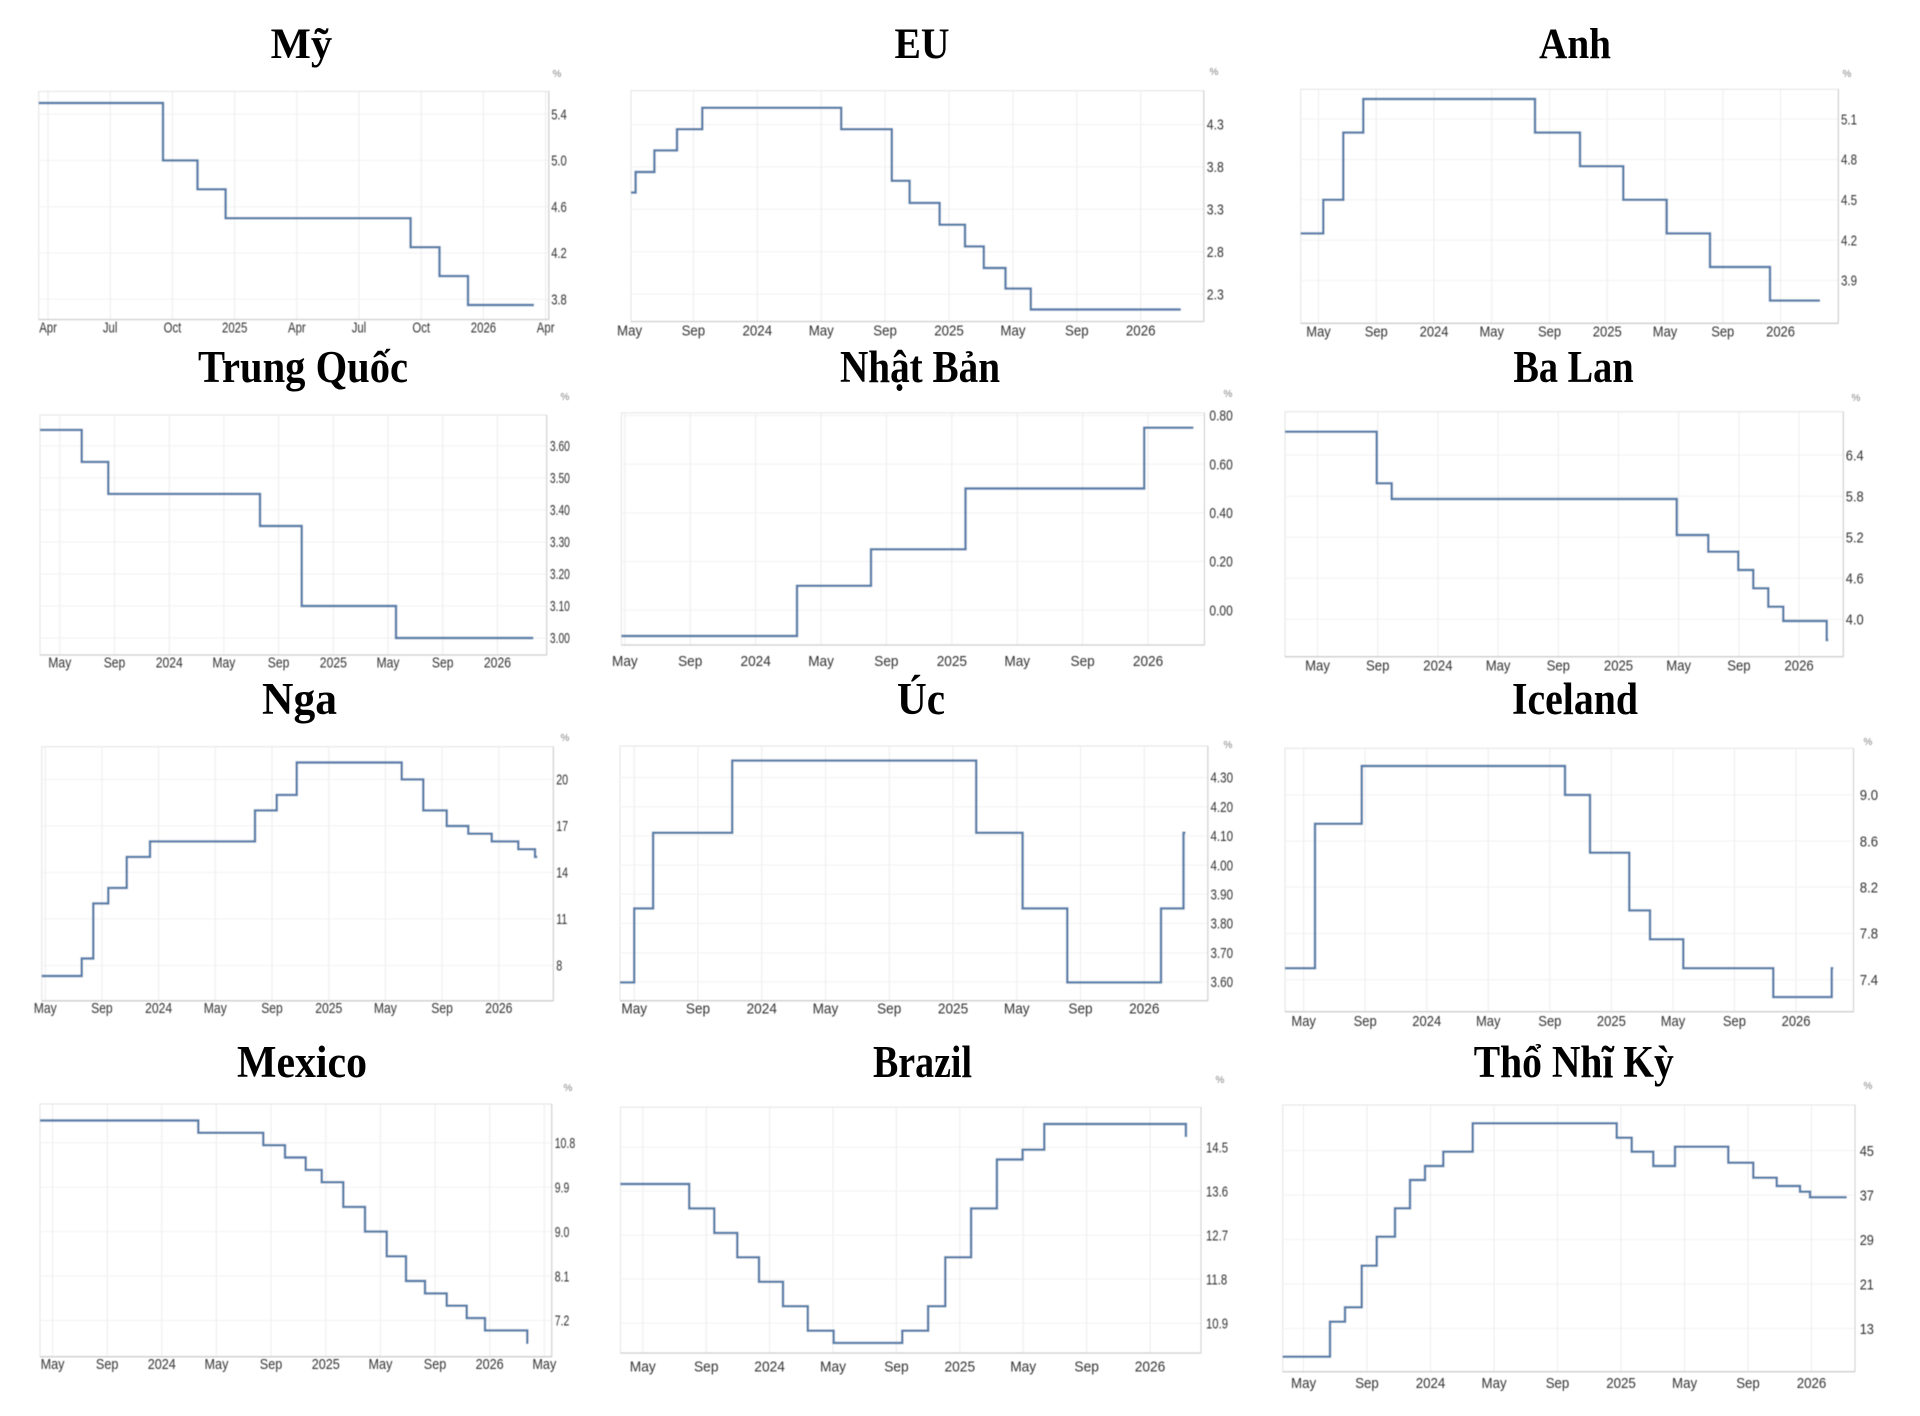  What do you see at coordinates (565, 1143) in the screenshot?
I see `svg-text: 10.8` at bounding box center [565, 1143].